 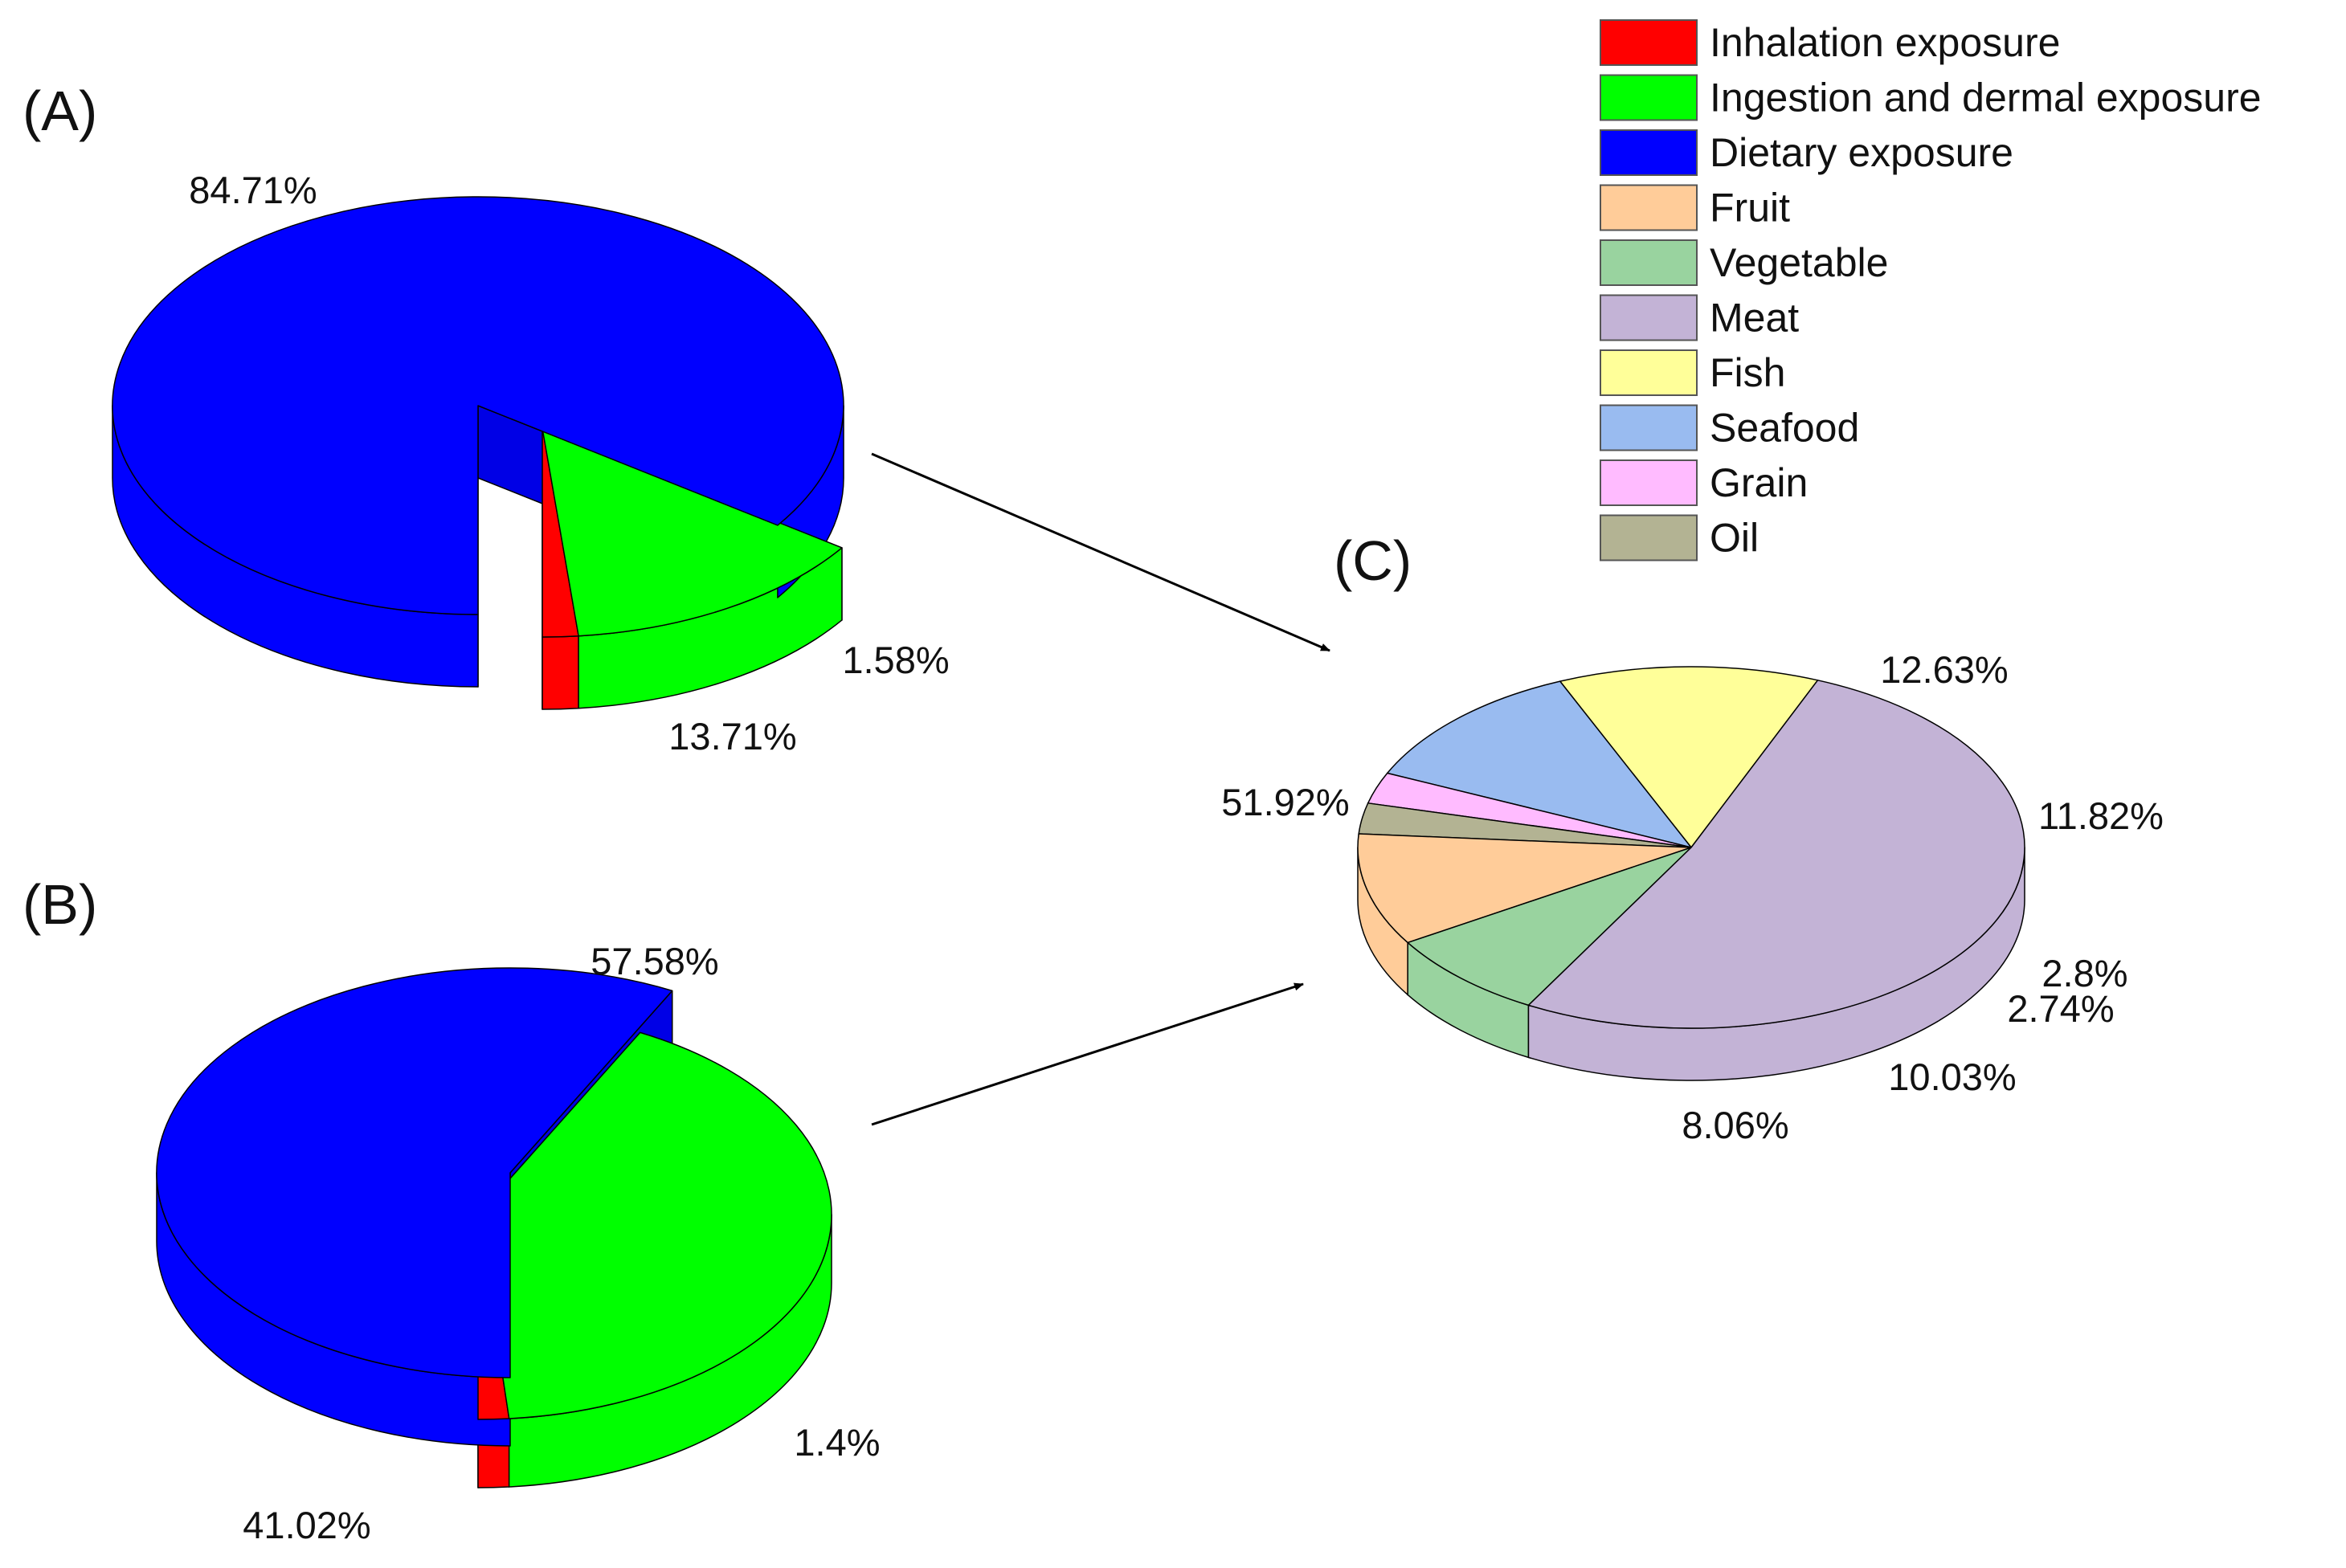 What do you see at coordinates (1885, 42) in the screenshot?
I see `legend-label-inhalation-exposure: Inhalation exposure` at bounding box center [1885, 42].